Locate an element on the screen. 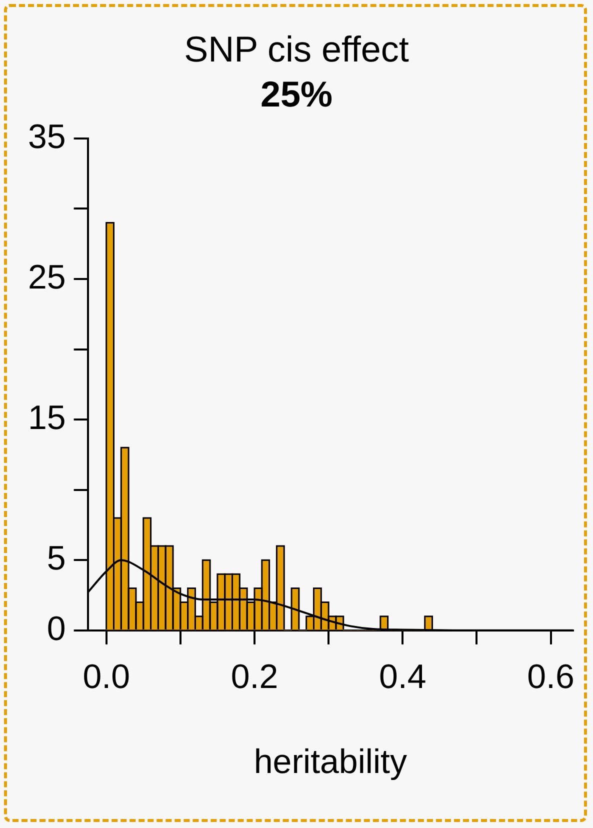 This screenshot has width=593, height=828. x-tick-label: 0.2 is located at coordinates (254, 677).